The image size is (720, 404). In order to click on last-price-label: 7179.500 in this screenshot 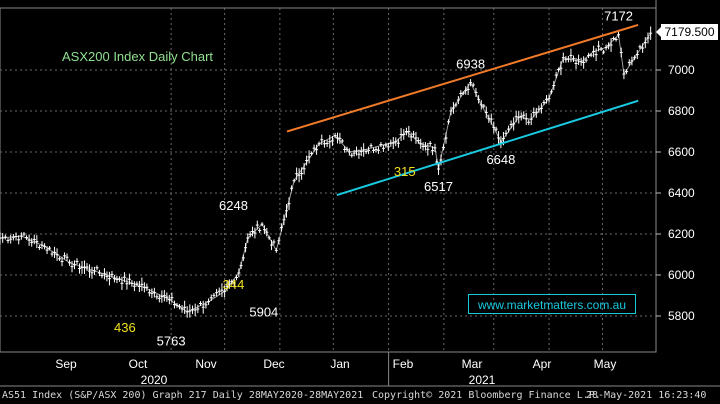, I will do `click(689, 32)`.